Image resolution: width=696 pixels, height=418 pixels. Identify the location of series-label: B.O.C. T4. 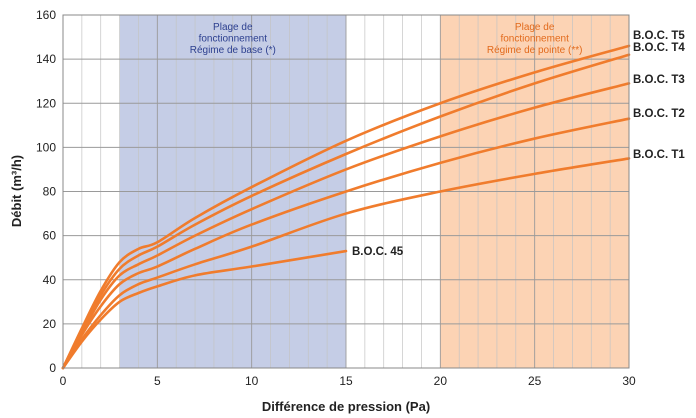
(659, 48).